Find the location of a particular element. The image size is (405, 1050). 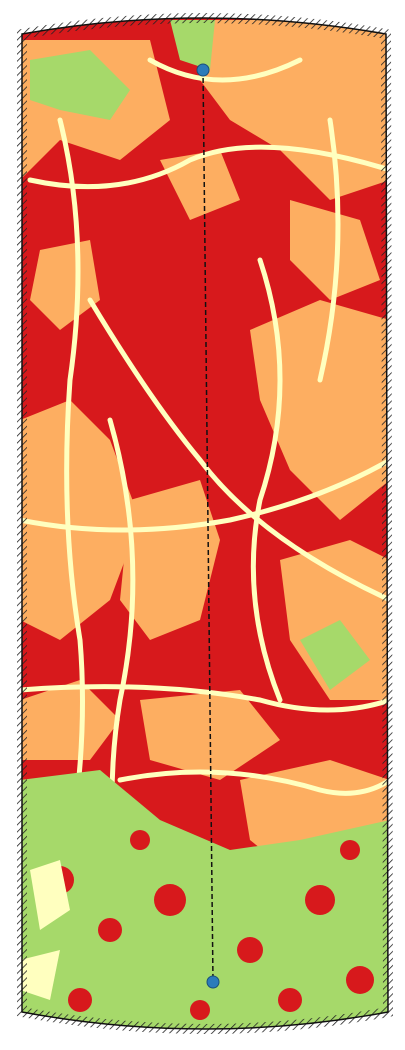

transect-line is located at coordinates (208, 526).